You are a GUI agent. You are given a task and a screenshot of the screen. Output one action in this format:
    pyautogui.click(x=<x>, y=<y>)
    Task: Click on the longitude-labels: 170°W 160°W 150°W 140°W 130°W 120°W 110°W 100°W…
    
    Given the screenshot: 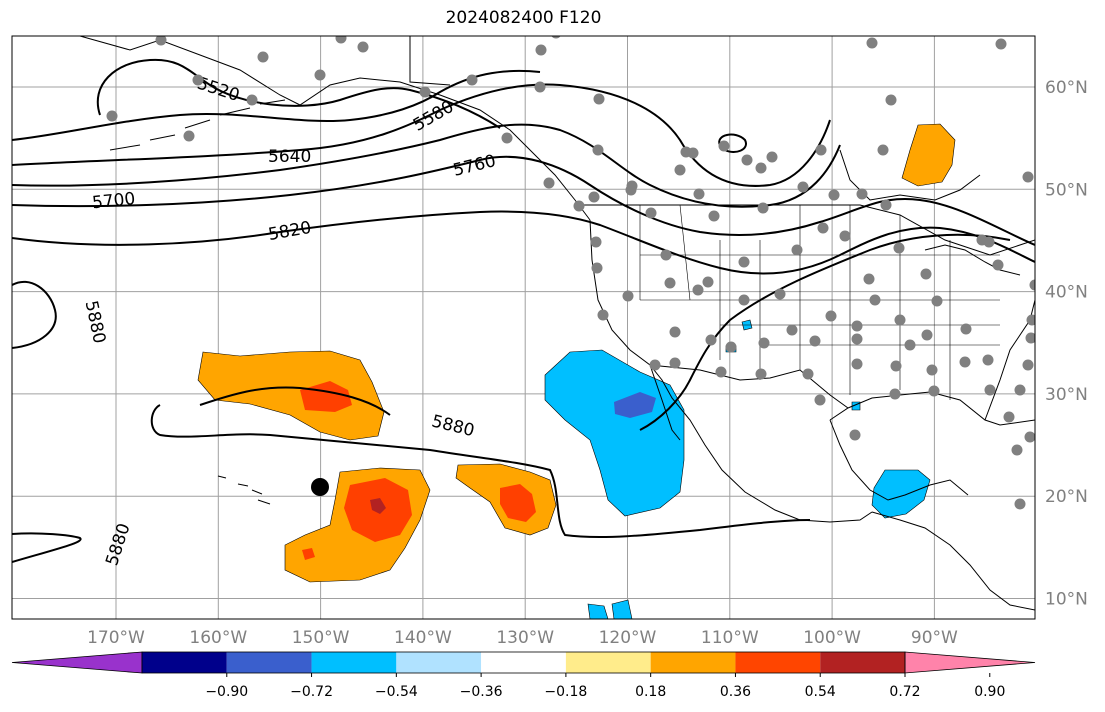 What is the action you would take?
    pyautogui.click(x=522, y=638)
    